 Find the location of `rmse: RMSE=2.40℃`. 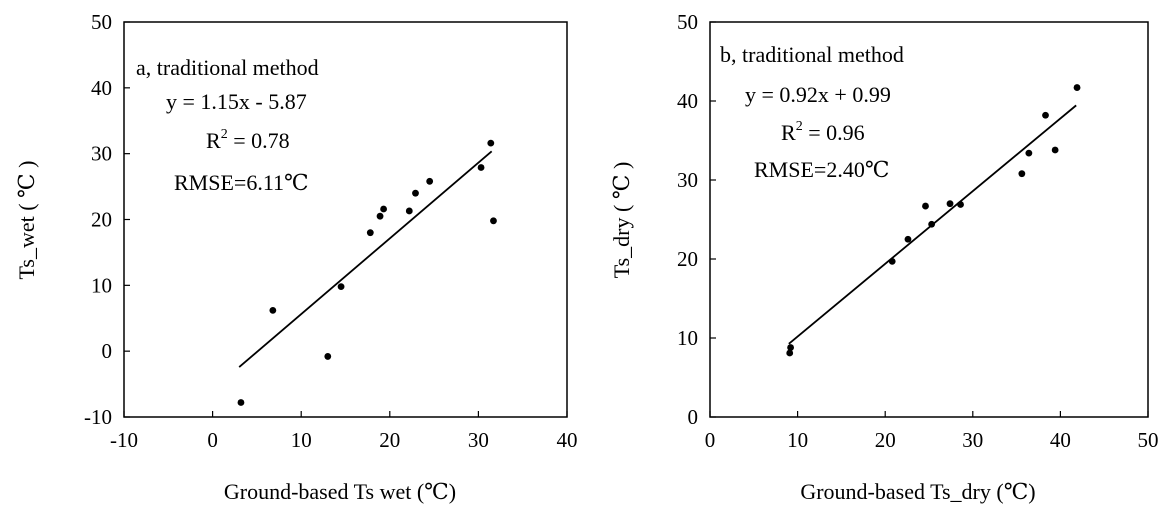

rmse: RMSE=2.40℃ is located at coordinates (821, 169).